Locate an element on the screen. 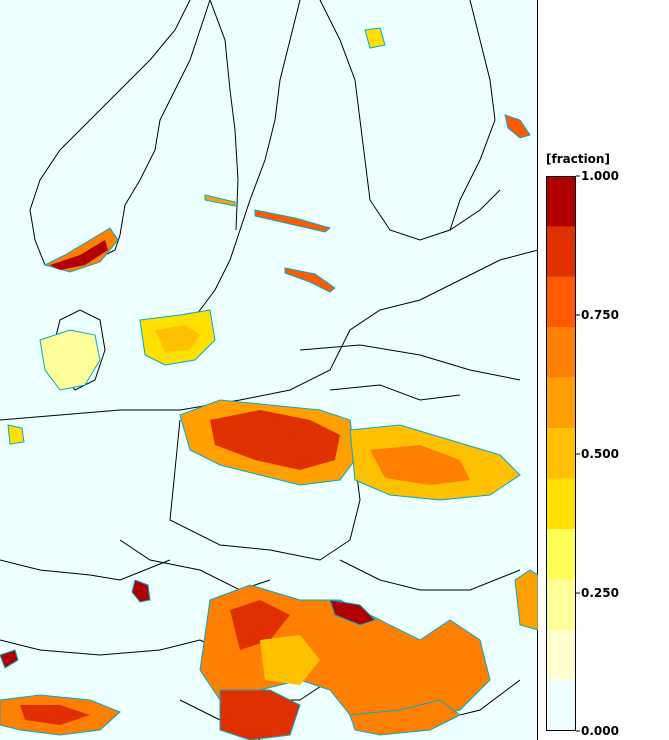 The image size is (669, 740). austria-border is located at coordinates (100, 647).